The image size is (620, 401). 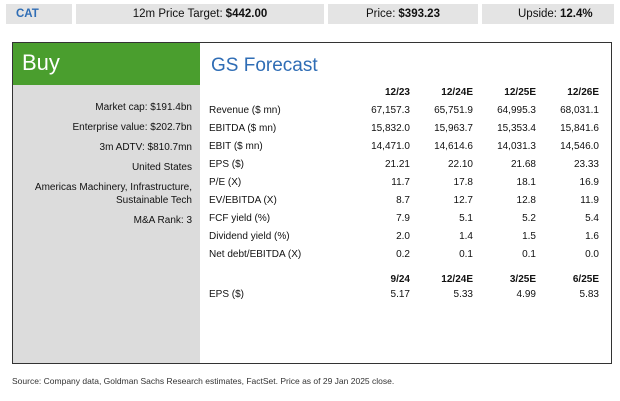 I want to click on ma-rank: M&A Rank: 3, so click(x=162, y=220).